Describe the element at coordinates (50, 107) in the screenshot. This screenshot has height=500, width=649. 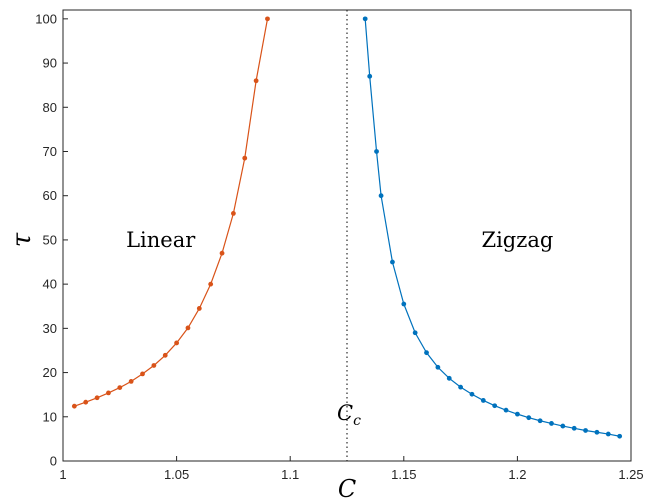
I see `y-tick-label: 80` at that location.